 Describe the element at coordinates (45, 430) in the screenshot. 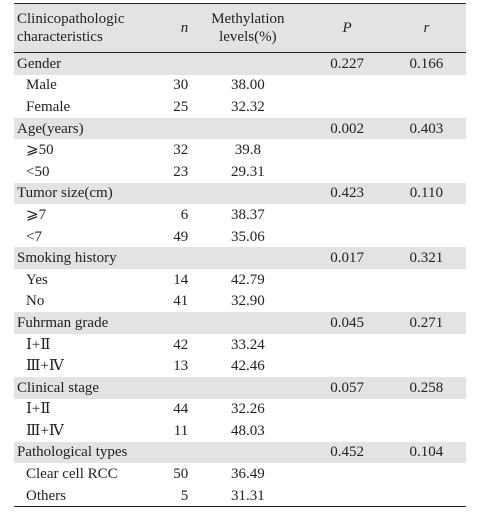

I see `row-label: Ⅲ+Ⅳ` at that location.